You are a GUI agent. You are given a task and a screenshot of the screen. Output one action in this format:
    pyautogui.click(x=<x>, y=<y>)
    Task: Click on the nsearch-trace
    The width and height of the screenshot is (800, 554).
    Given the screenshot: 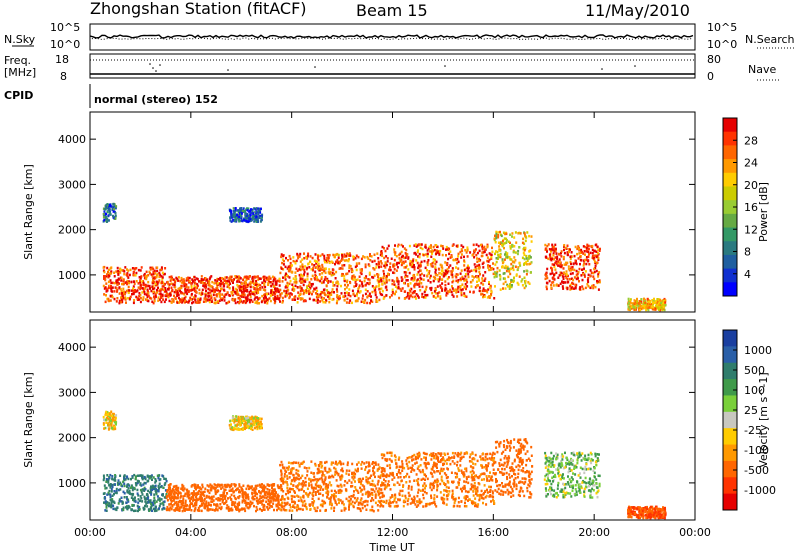 What is the action you would take?
    pyautogui.click(x=391, y=39)
    